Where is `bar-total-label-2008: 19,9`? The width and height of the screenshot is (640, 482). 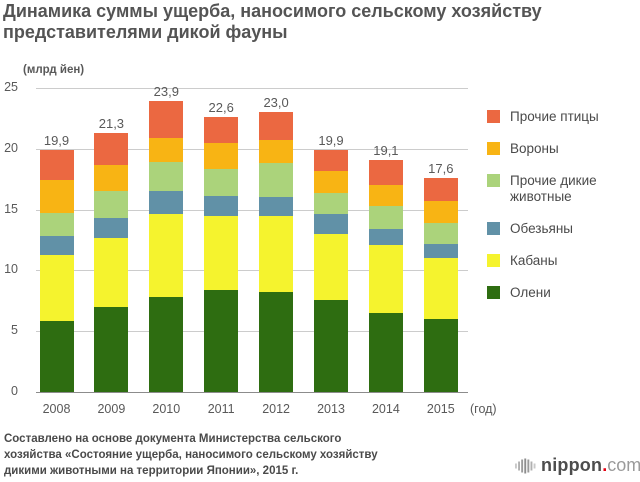
bar-total-label-2008: 19,9 is located at coordinates (56, 141).